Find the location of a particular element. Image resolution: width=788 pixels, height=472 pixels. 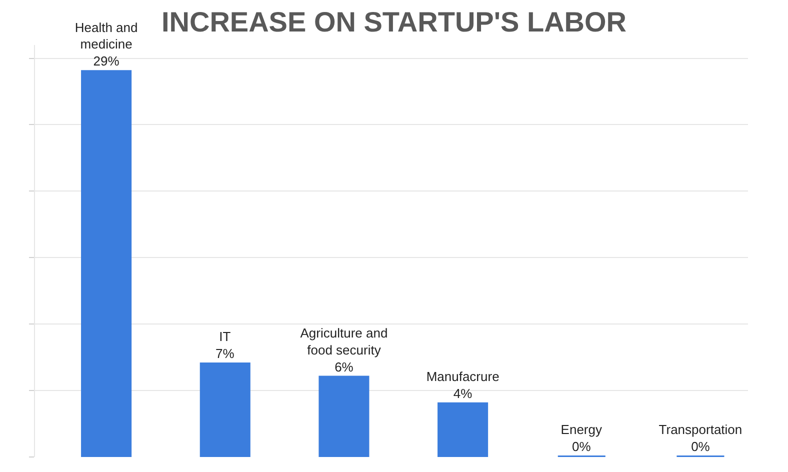

data-label: 7% is located at coordinates (225, 353).